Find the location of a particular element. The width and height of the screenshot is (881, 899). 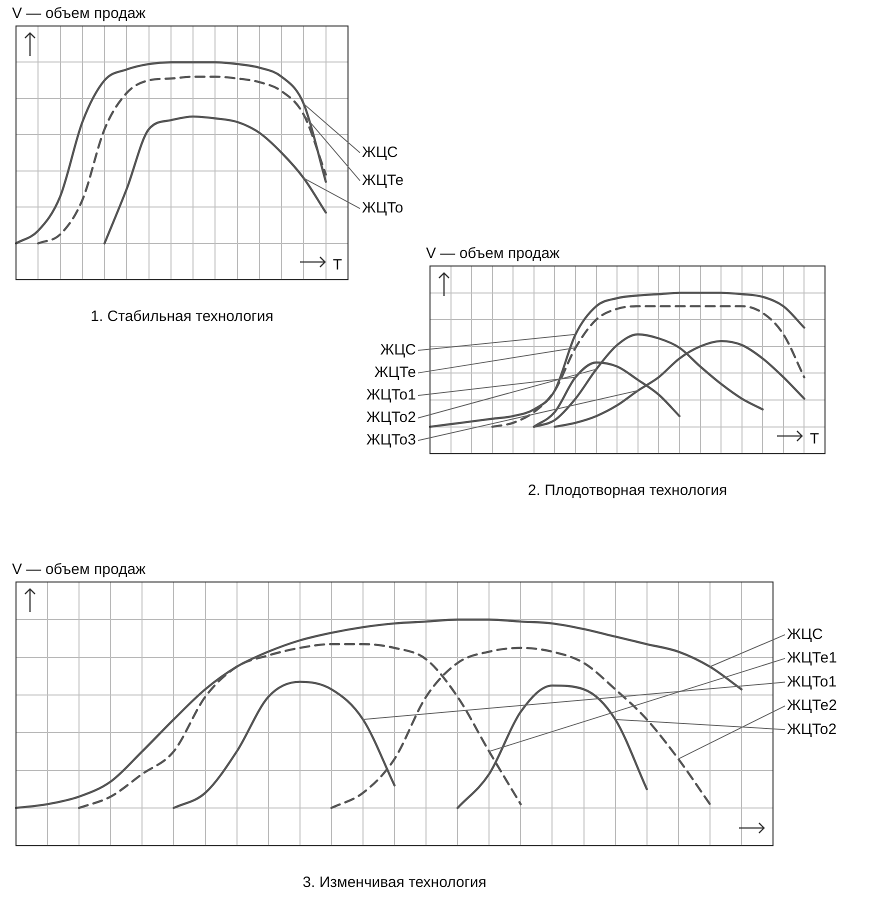

text: ЖЦТе2 is located at coordinates (812, 705).